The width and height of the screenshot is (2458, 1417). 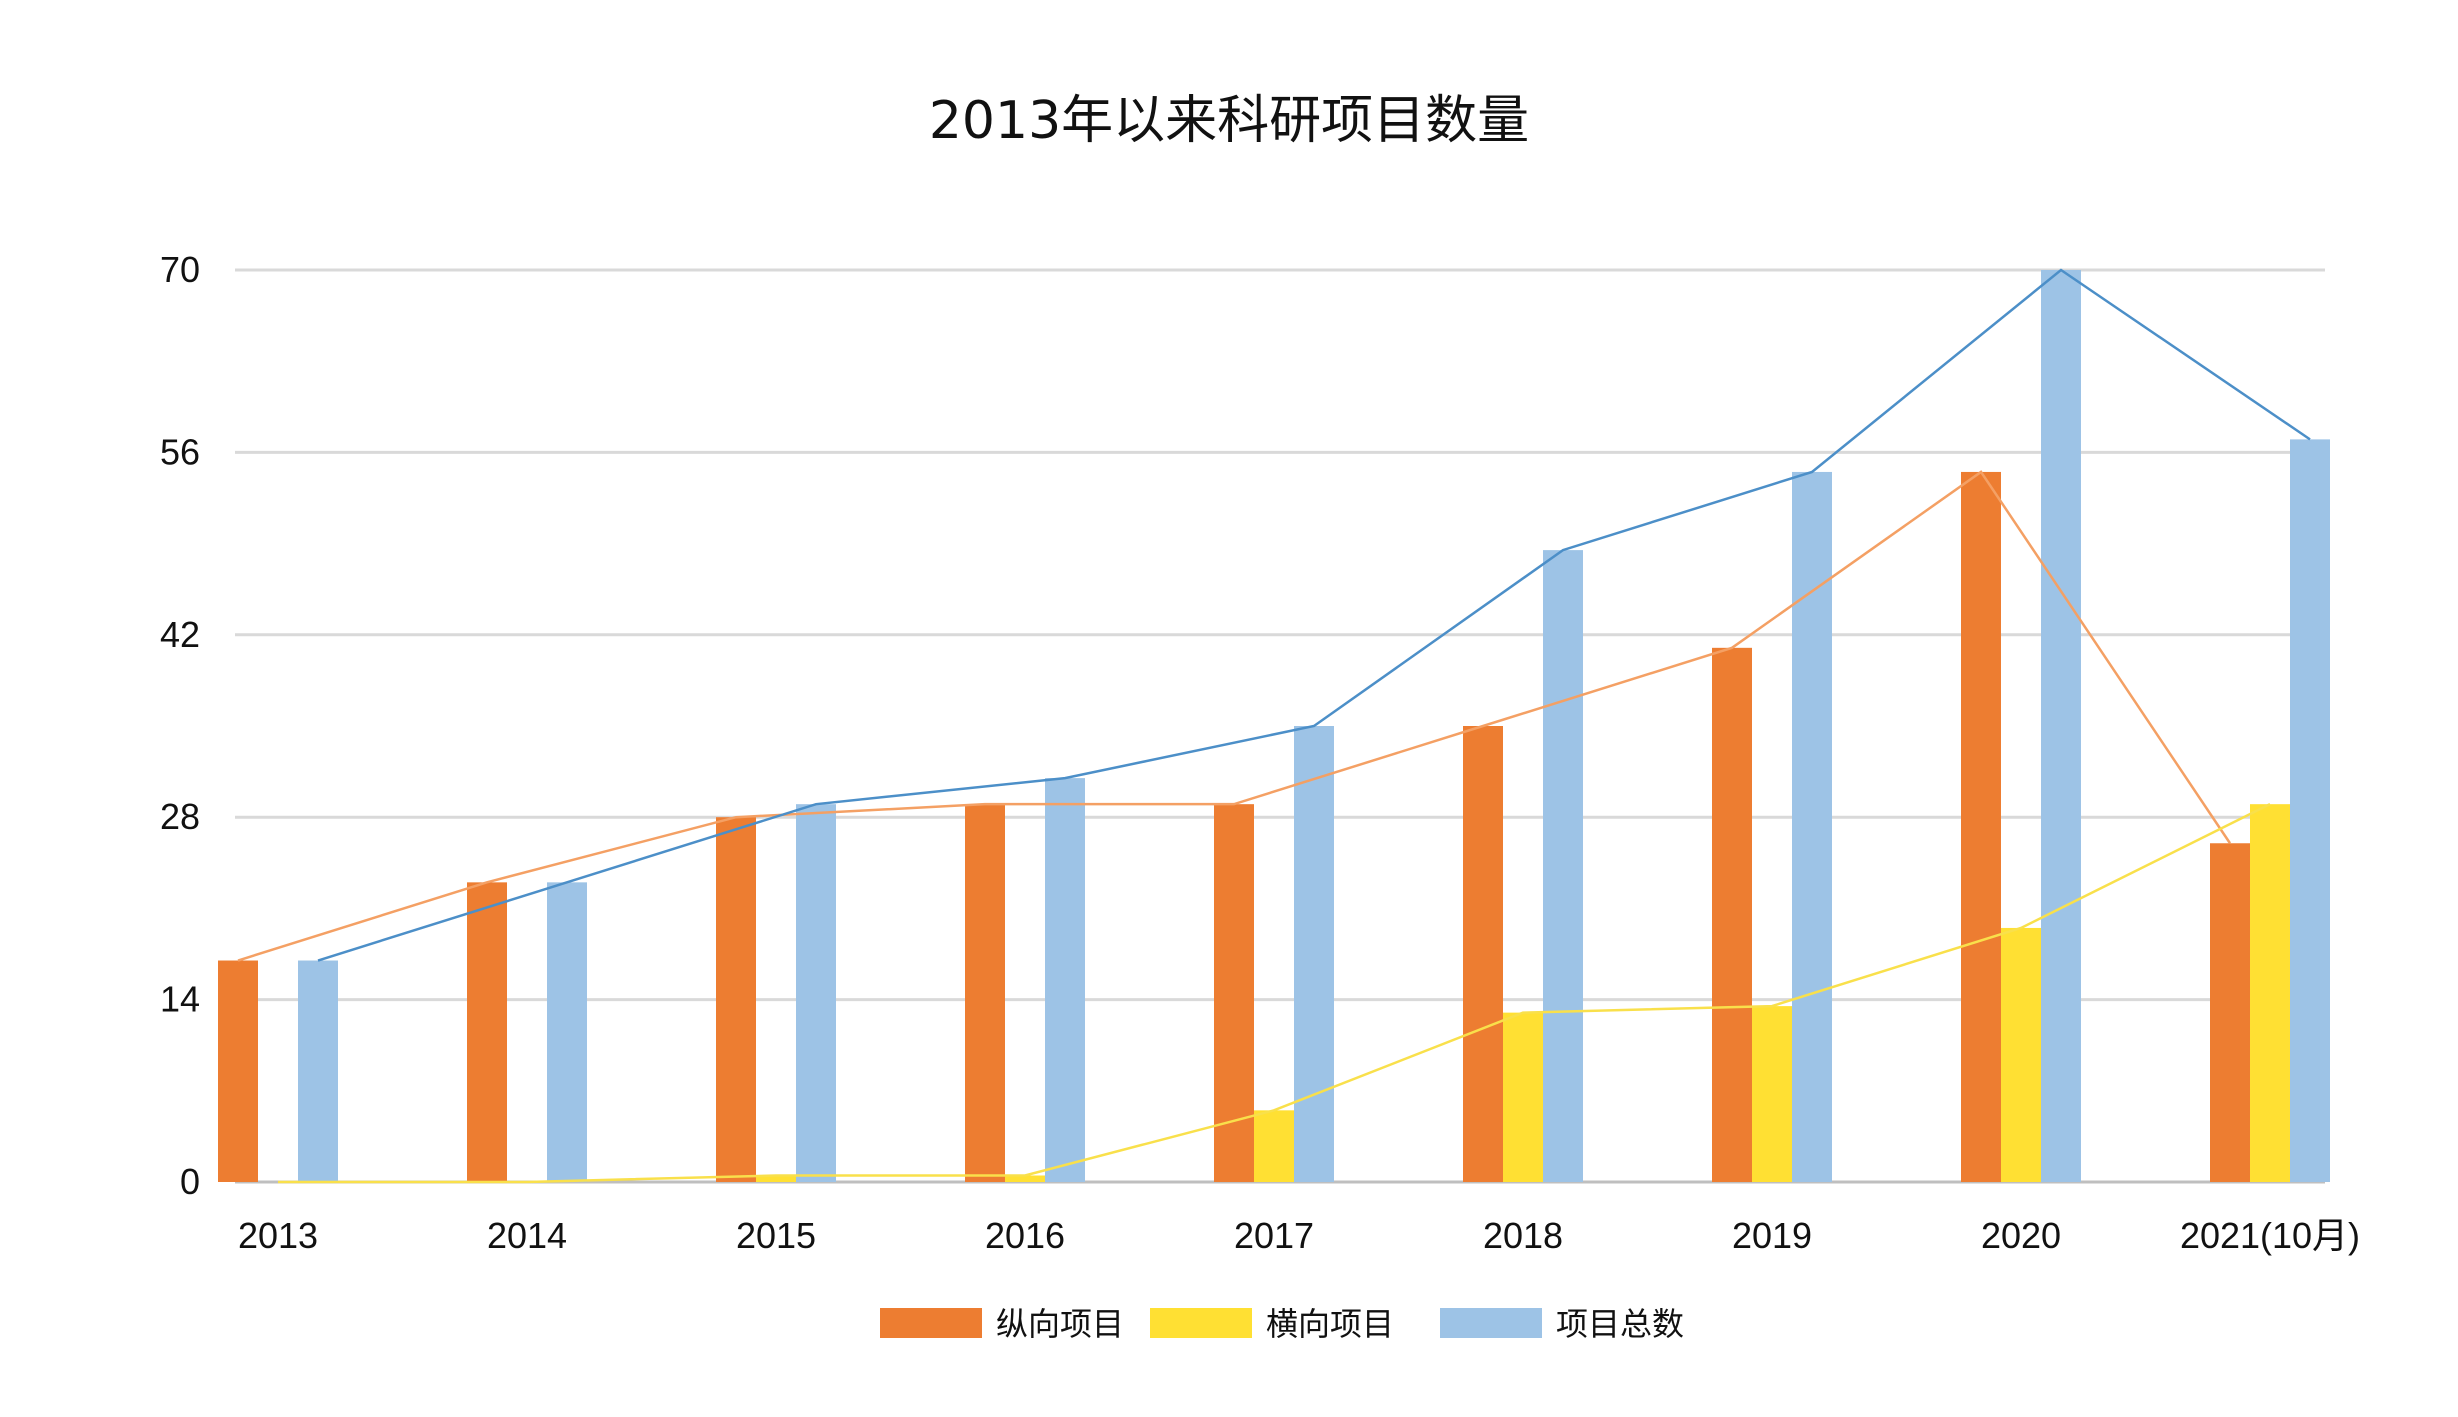 What do you see at coordinates (1523, 1235) in the screenshot?
I see `x-tick-label: 2018` at bounding box center [1523, 1235].